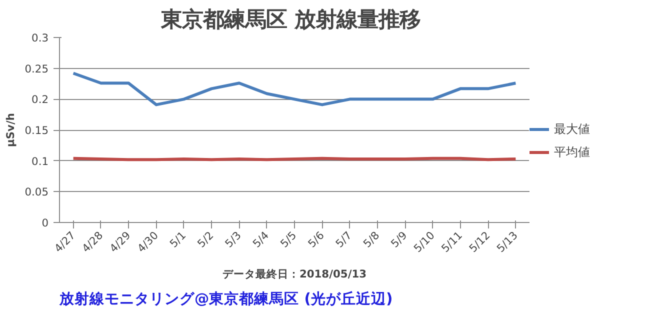 The width and height of the screenshot is (653, 334). I want to click on chart-title: 東京都練馬区 放射線量推移, so click(290, 20).